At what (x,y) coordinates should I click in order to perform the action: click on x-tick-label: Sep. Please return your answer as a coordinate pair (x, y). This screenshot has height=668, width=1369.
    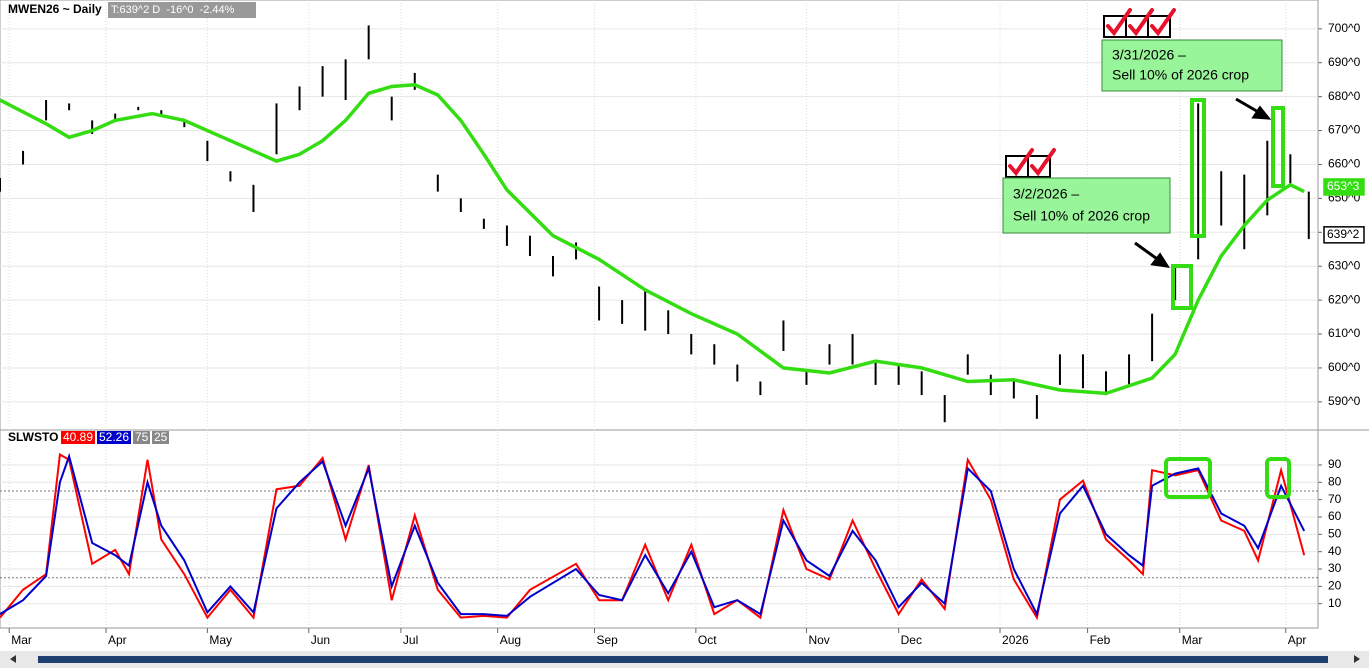
    Looking at the image, I should click on (607, 640).